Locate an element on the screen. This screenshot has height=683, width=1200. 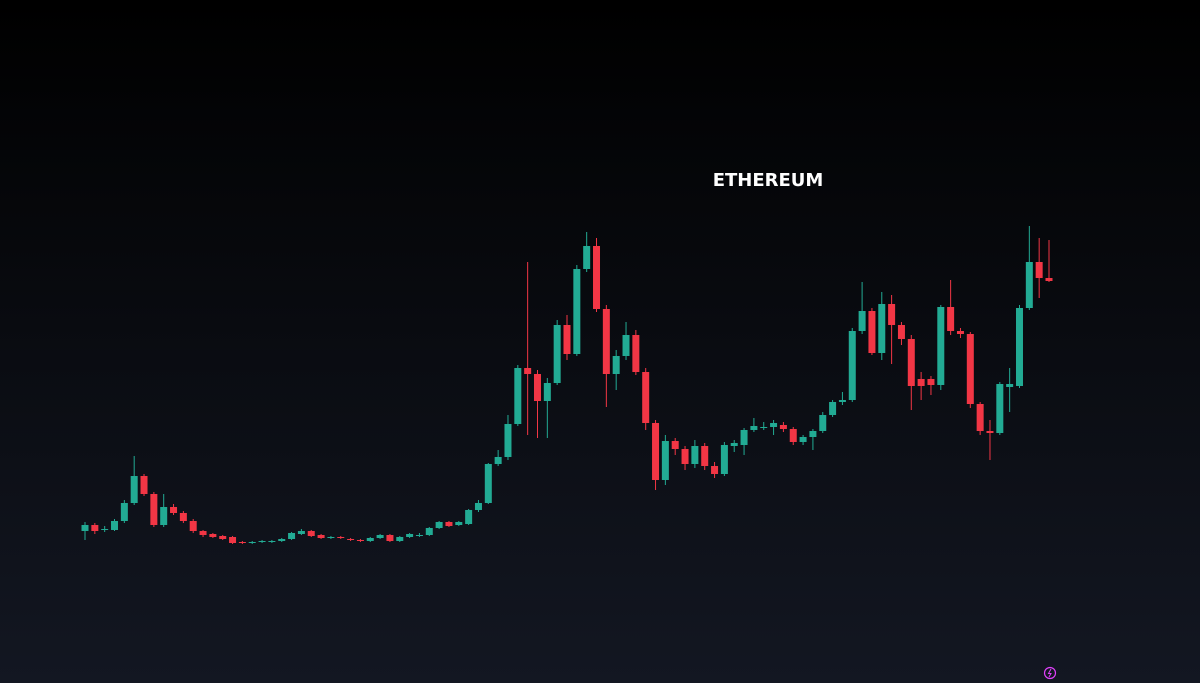
chart-title: ETHEREUM is located at coordinates (768, 180).